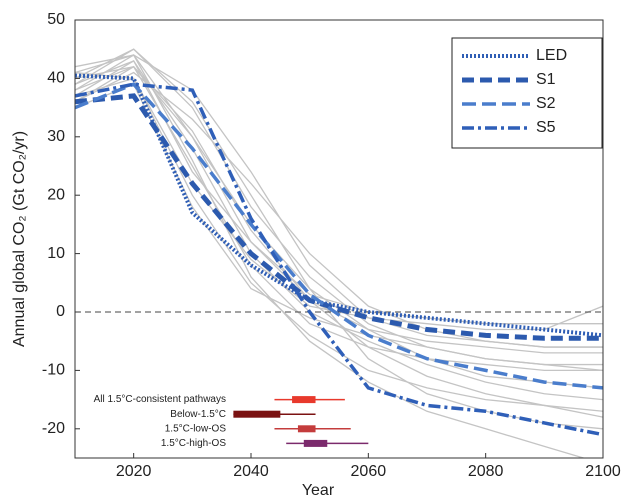 This screenshot has width=624, height=500. What do you see at coordinates (56, 78) in the screenshot?
I see `y-tick-label: 40` at bounding box center [56, 78].